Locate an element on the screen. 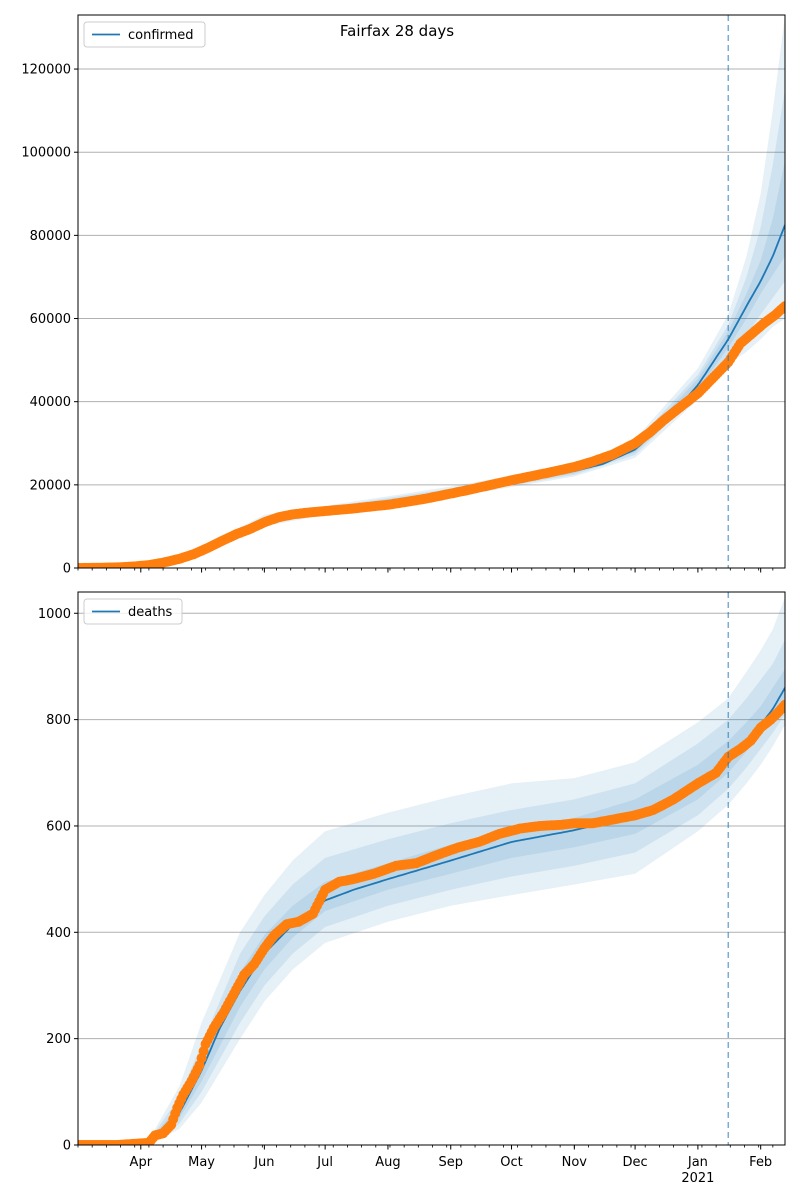 Image resolution: width=800 pixels, height=1200 pixels. y-tick-label: 800 is located at coordinates (58, 720).